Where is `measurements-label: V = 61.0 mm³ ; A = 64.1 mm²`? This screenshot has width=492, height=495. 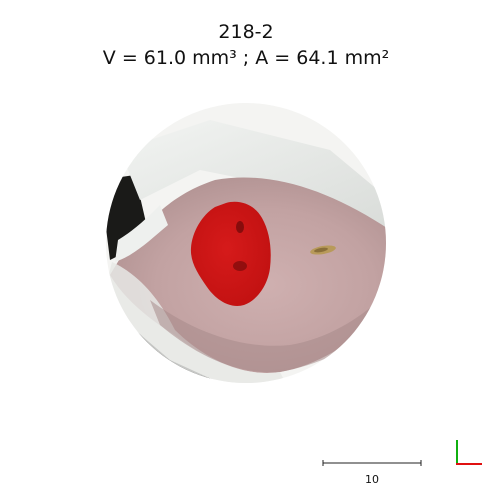
measurements-label: V = 61.0 mm³ ; A = 64.1 mm² is located at coordinates (246, 58).